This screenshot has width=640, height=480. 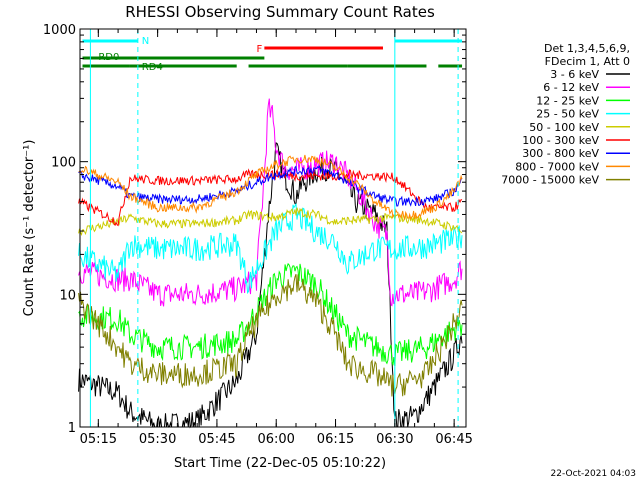 What do you see at coordinates (394, 439) in the screenshot?
I see `x-tick-label: 06:30` at bounding box center [394, 439].